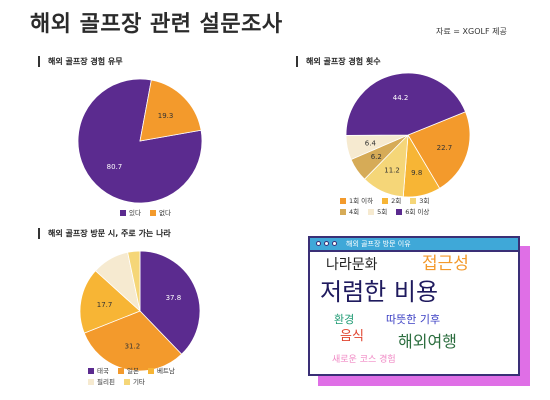  I want to click on word-environment: 환경, so click(344, 319).